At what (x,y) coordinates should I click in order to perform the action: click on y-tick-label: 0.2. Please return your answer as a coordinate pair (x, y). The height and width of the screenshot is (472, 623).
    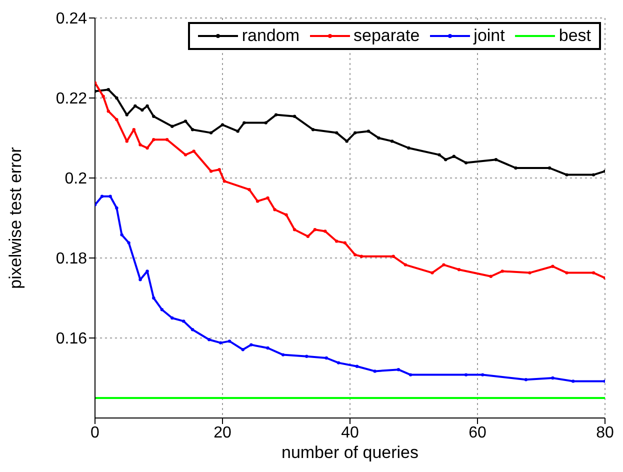
    Looking at the image, I should click on (76, 179).